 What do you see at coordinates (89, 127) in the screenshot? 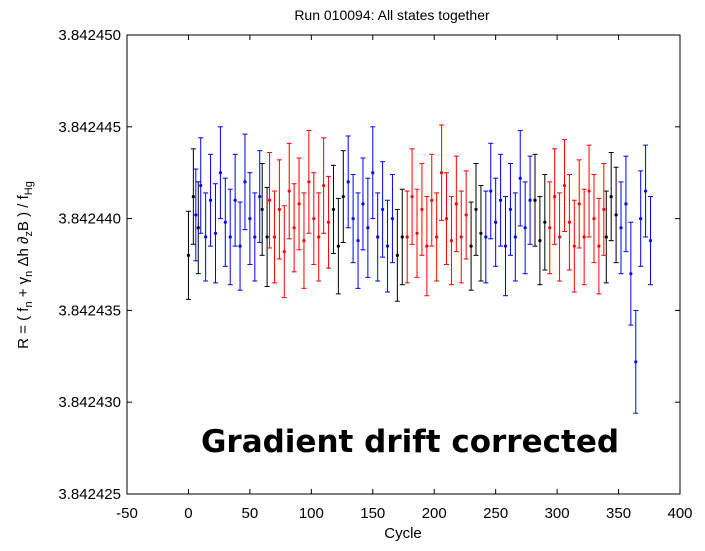
I see `y-tick-label: 3.842445` at bounding box center [89, 127].